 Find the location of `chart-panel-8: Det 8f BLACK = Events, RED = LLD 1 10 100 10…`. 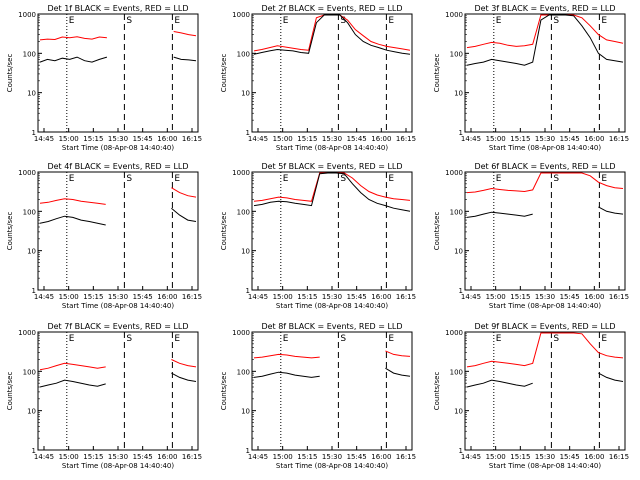

chart-panel-8: Det 8f BLACK = Events, RED = LLD 1 10 100 10… is located at coordinates (318, 396).